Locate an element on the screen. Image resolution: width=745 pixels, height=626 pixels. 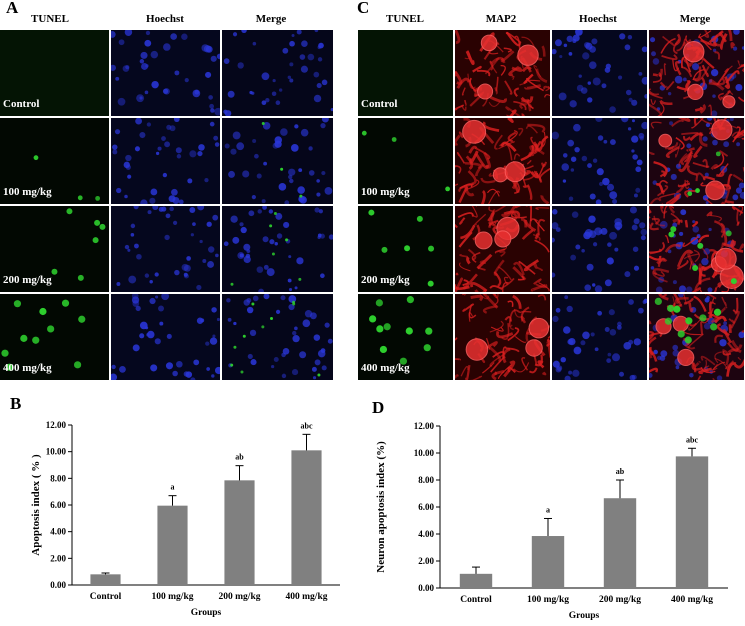
panel-c-col-merge: Merge is located at coordinates (695, 19).